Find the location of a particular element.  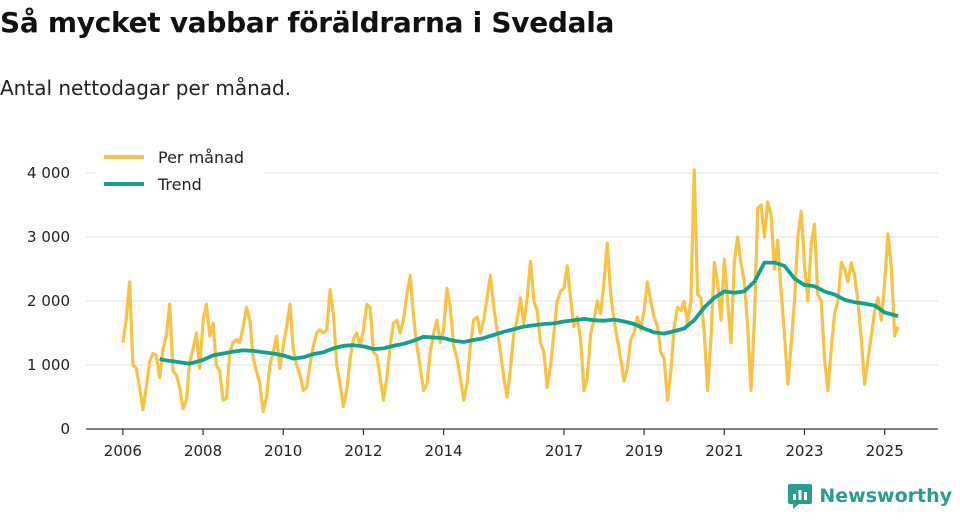

newsworthy-logo: Newsworthy is located at coordinates (869, 496).